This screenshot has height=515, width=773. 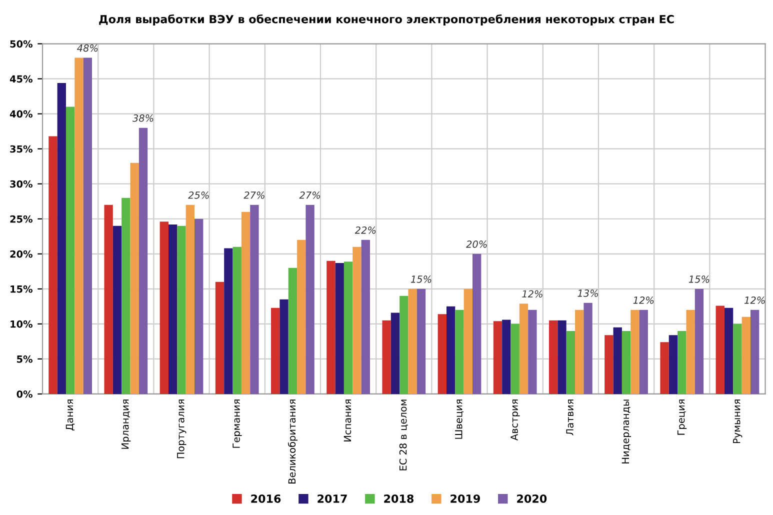 What do you see at coordinates (21, 184) in the screenshot?
I see `y-tick-label: 30%` at bounding box center [21, 184].